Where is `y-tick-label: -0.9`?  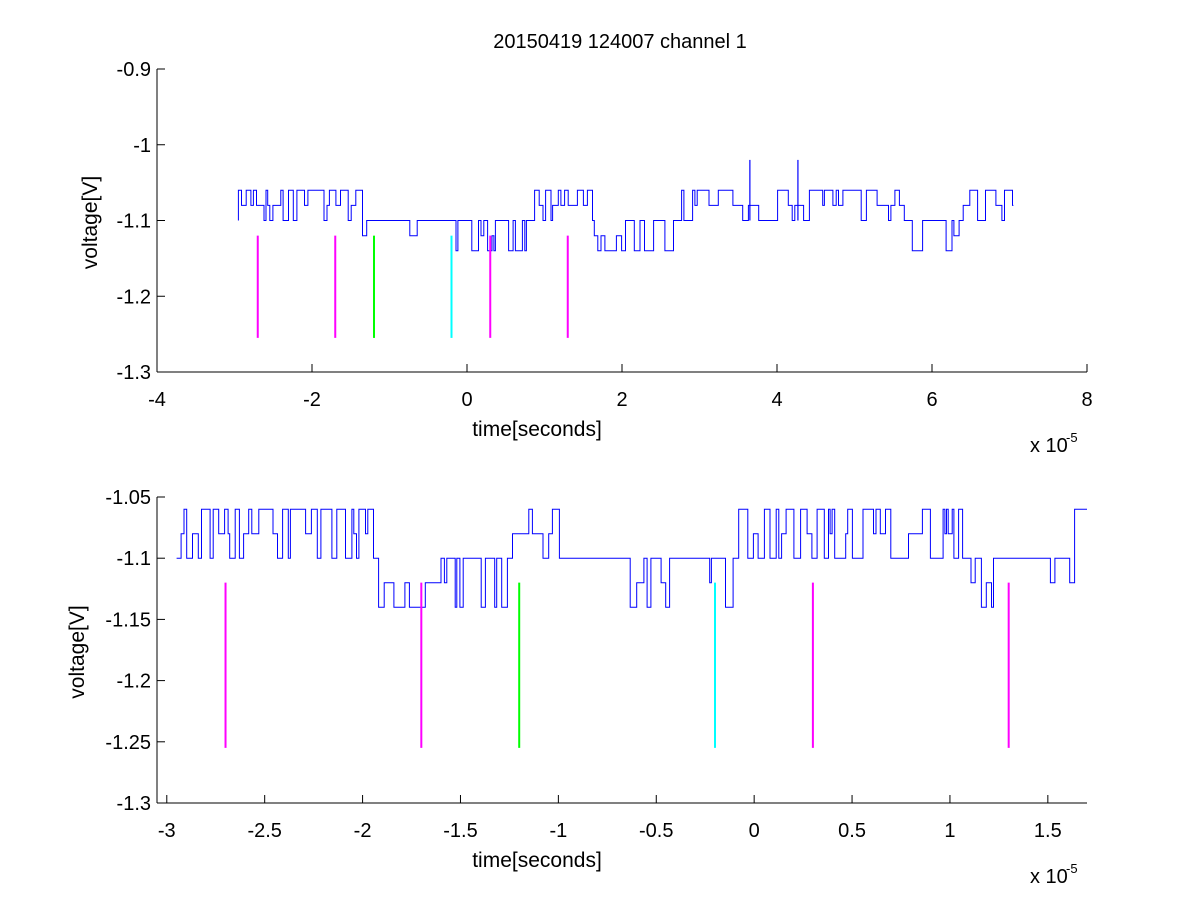
y-tick-label: -0.9 is located at coordinates (134, 70).